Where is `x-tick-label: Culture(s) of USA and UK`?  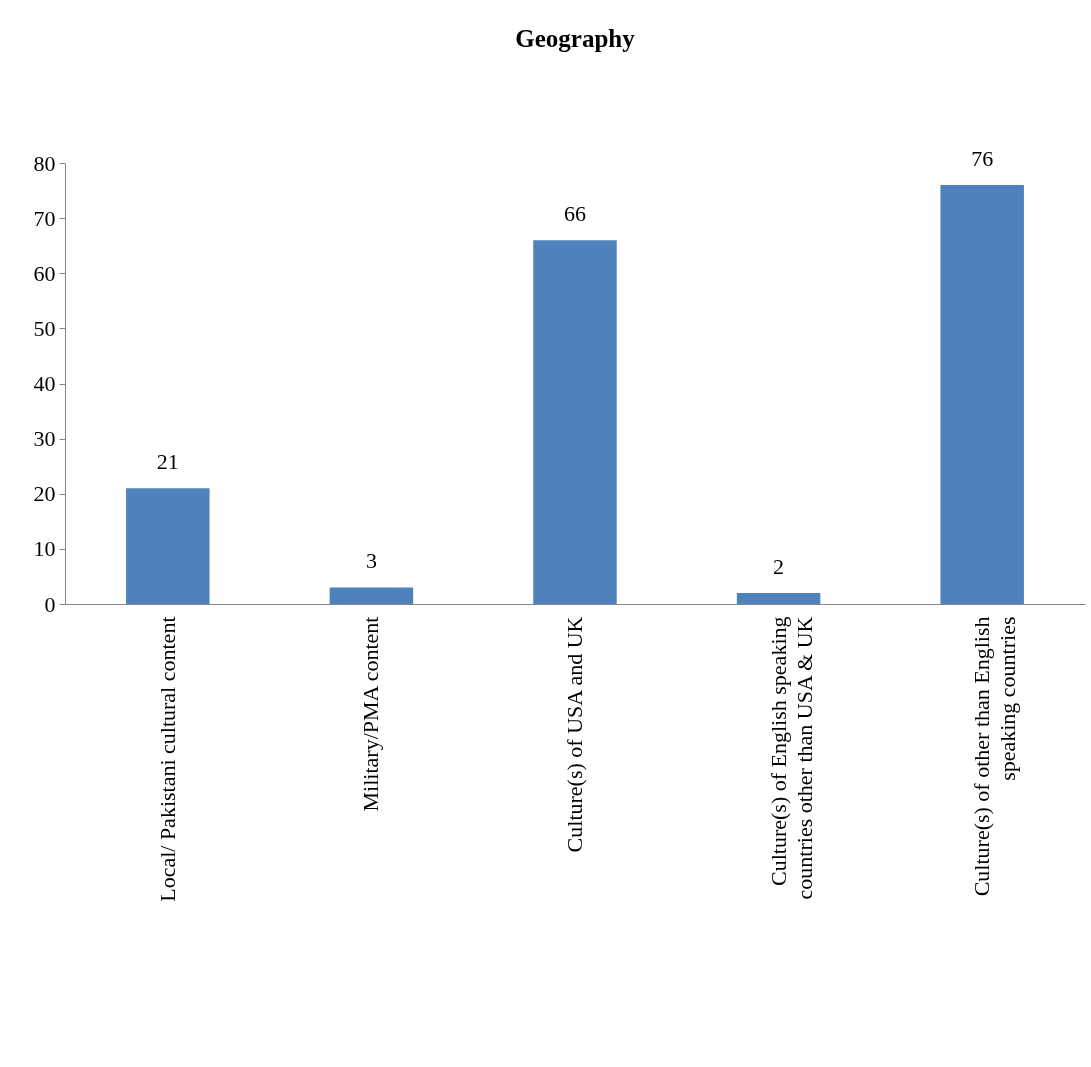
x-tick-label: Culture(s) of USA and UK is located at coordinates (574, 734).